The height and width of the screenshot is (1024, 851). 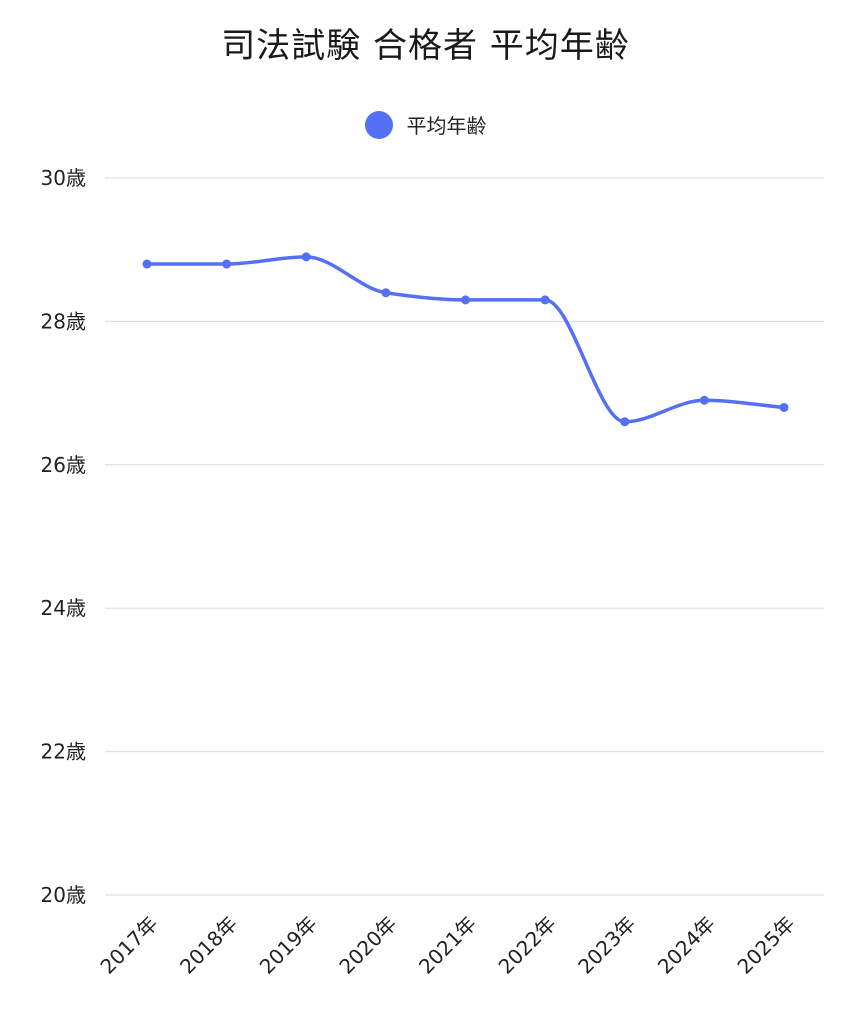 I want to click on y-tick-label: 30歳, so click(x=63, y=178).